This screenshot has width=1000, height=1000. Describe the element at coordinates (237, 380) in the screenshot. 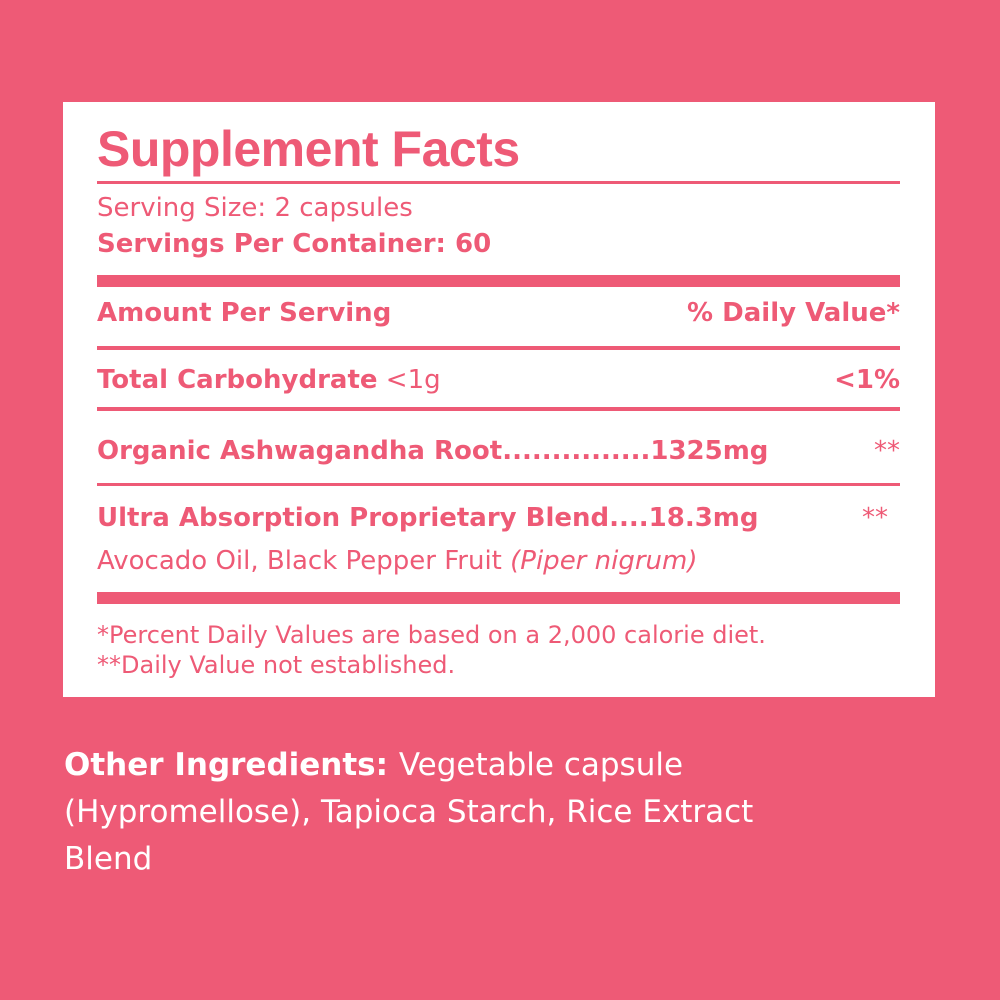

I see `nutrient-name: Total Carbohydrate` at that location.